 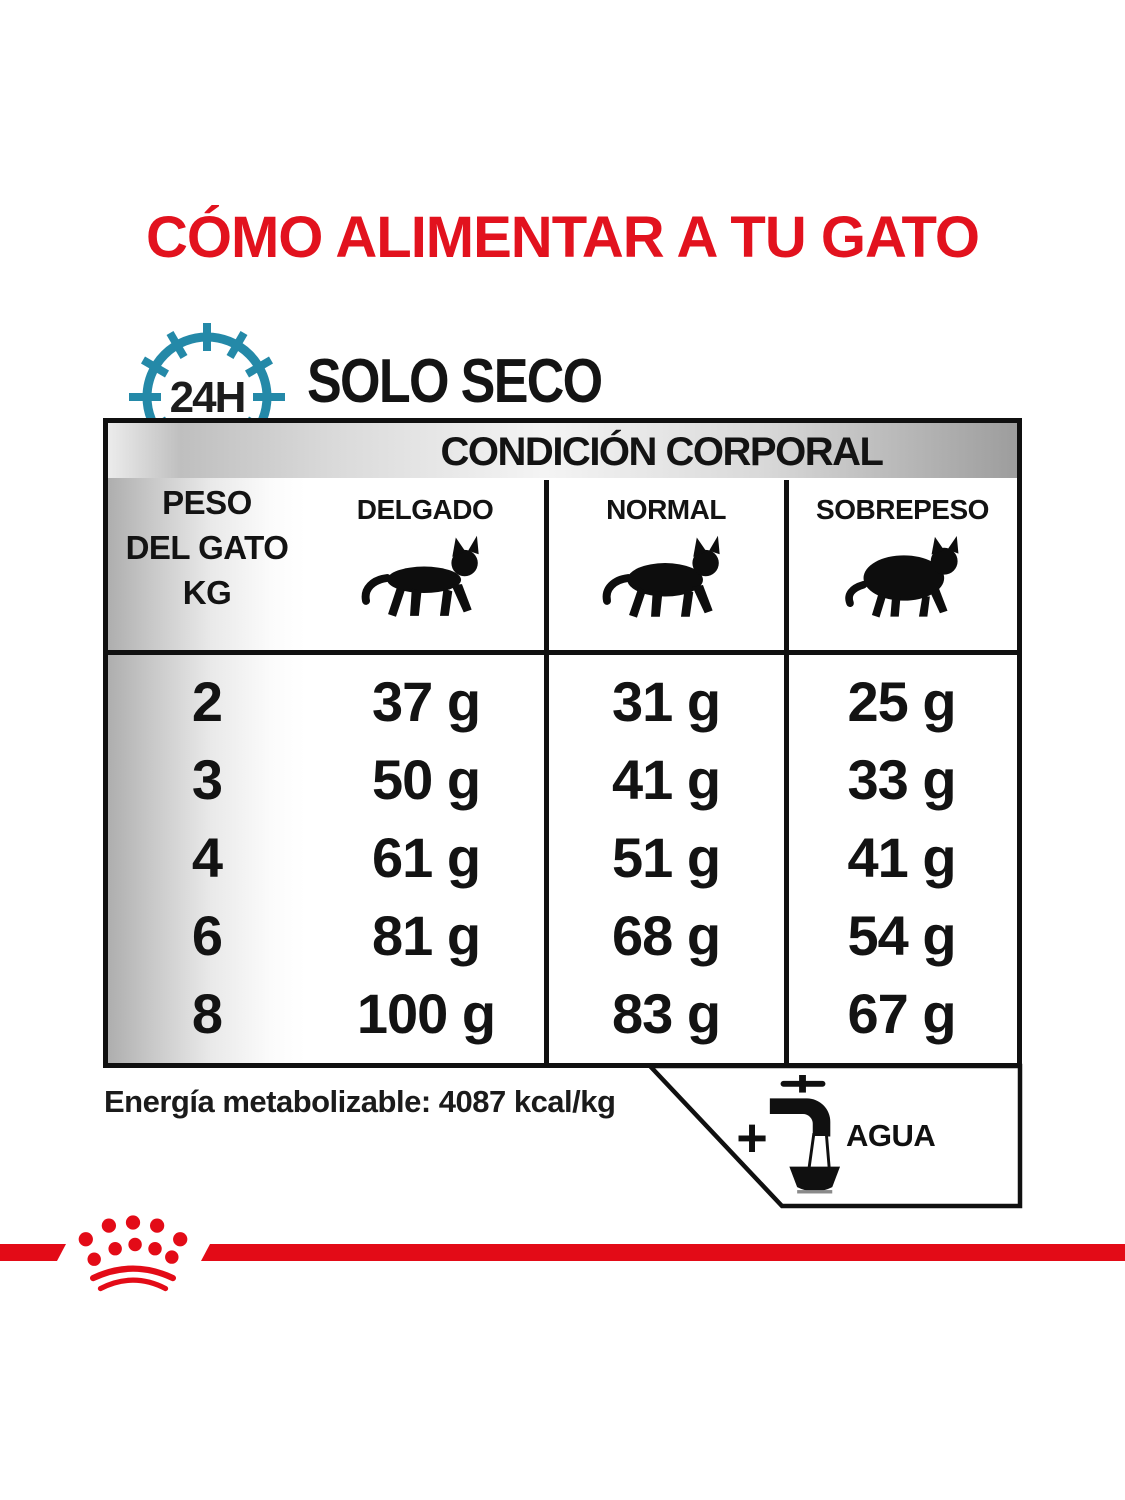 I want to click on weight-column-background, so click(x=207, y=770).